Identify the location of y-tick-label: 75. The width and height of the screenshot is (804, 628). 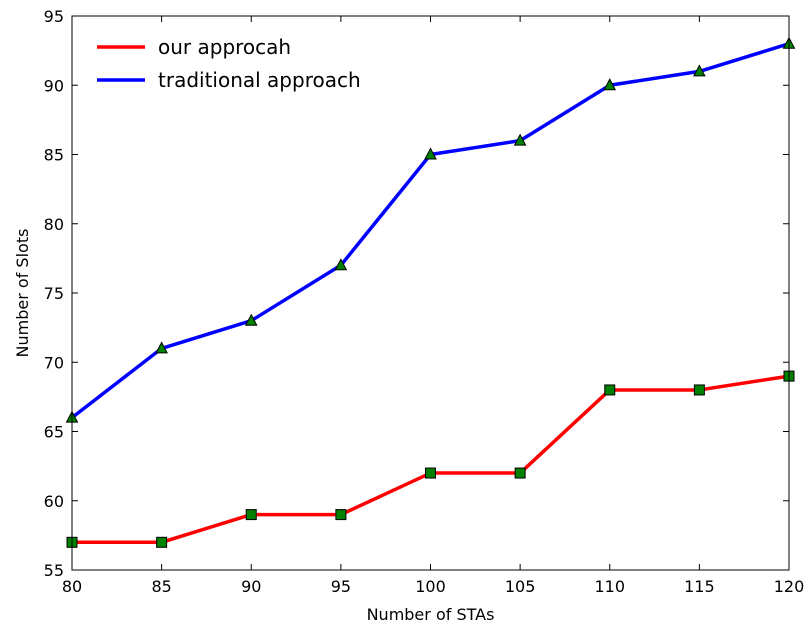
(54, 293).